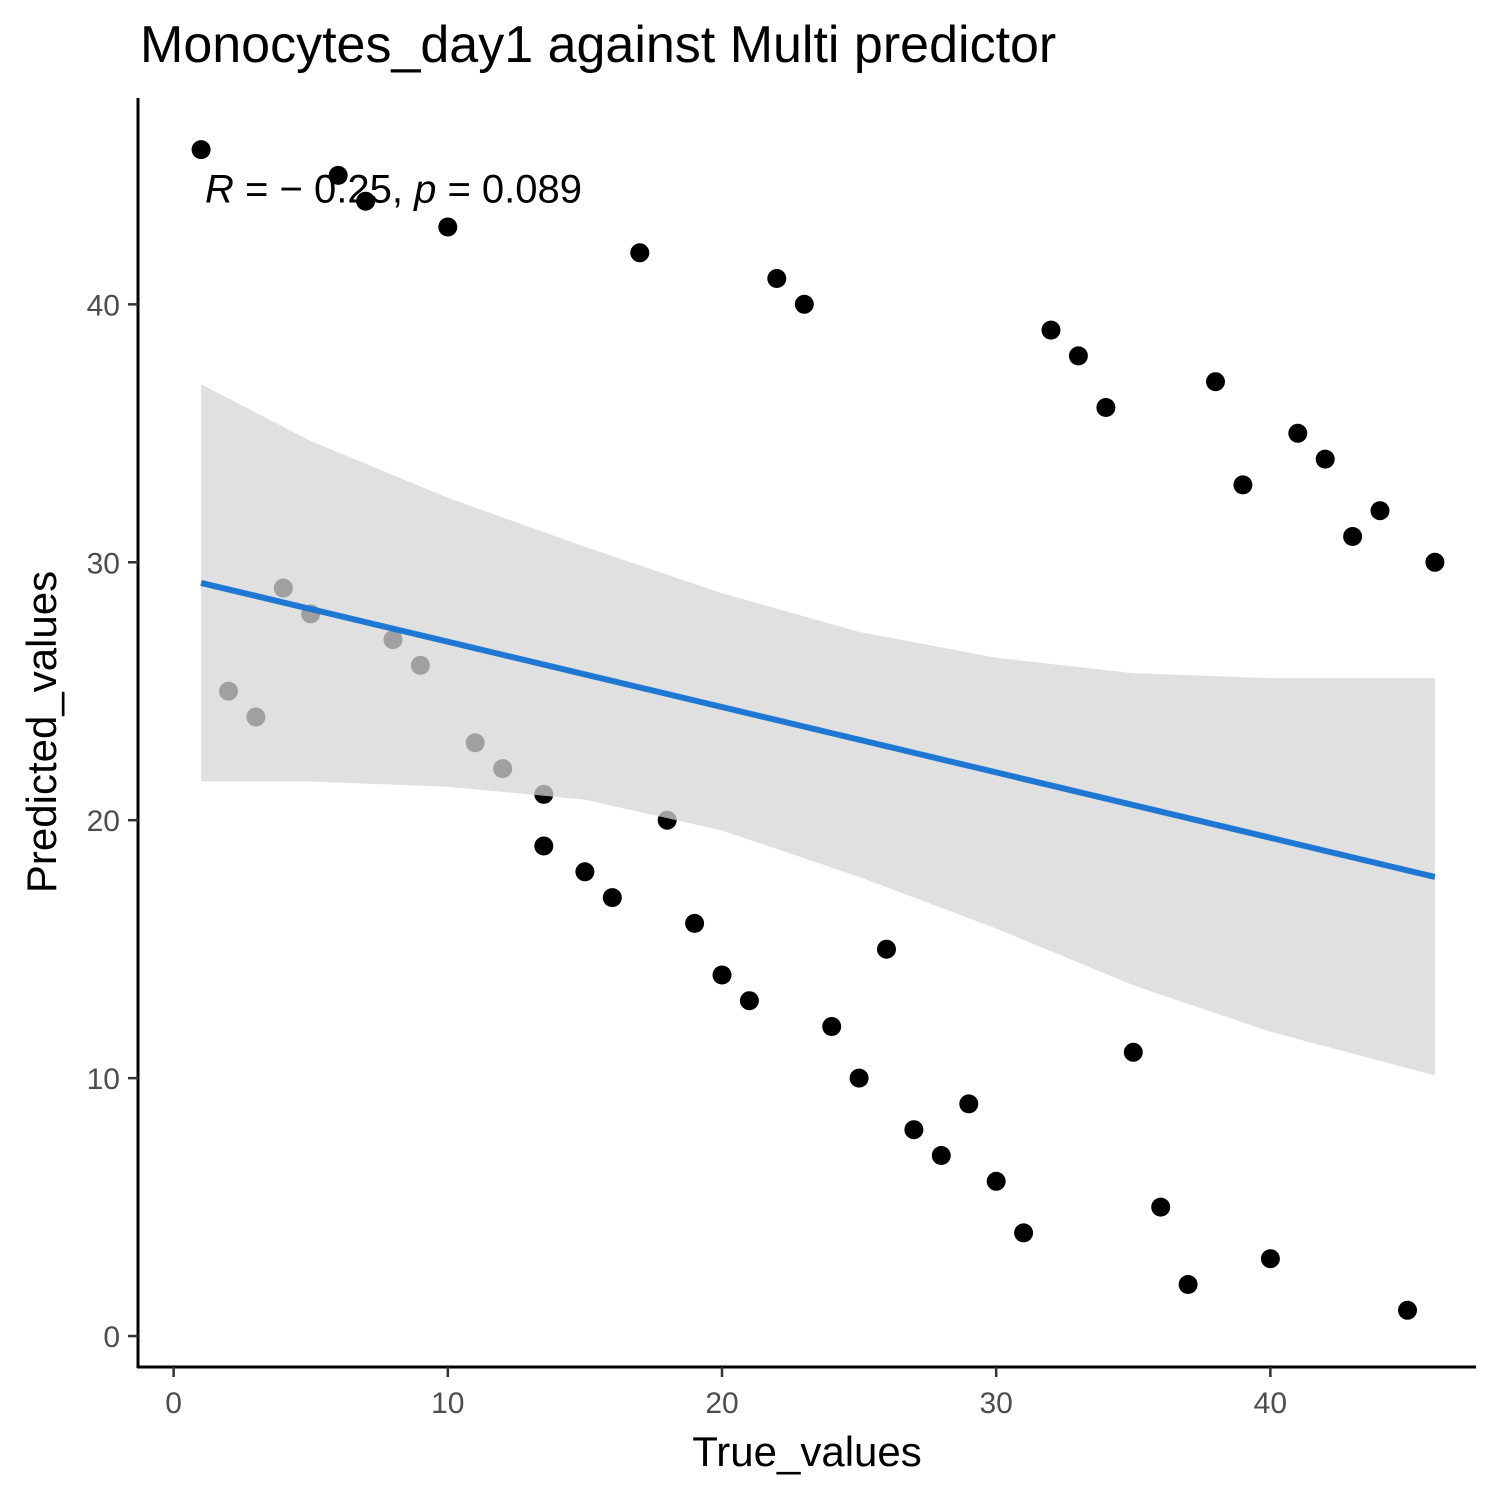 Image resolution: width=1500 pixels, height=1500 pixels. What do you see at coordinates (1270, 1403) in the screenshot?
I see `x-tick-label: 40` at bounding box center [1270, 1403].